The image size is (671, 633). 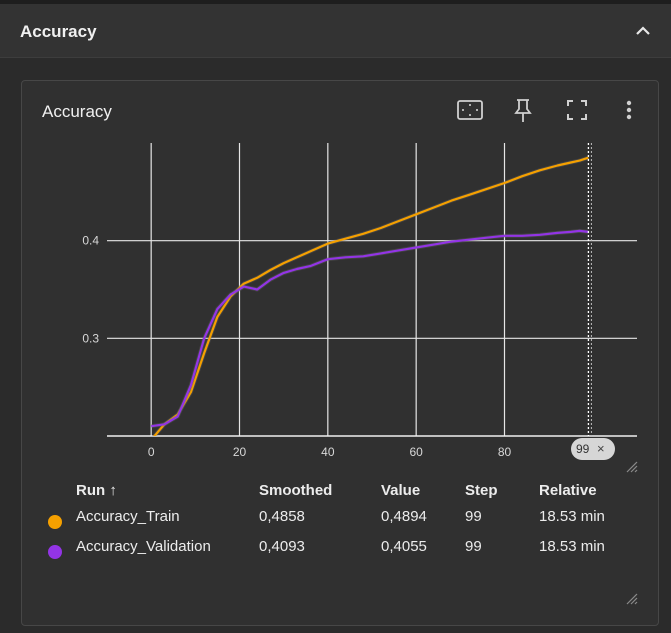 I want to click on header-relative: Relative, so click(x=568, y=490).